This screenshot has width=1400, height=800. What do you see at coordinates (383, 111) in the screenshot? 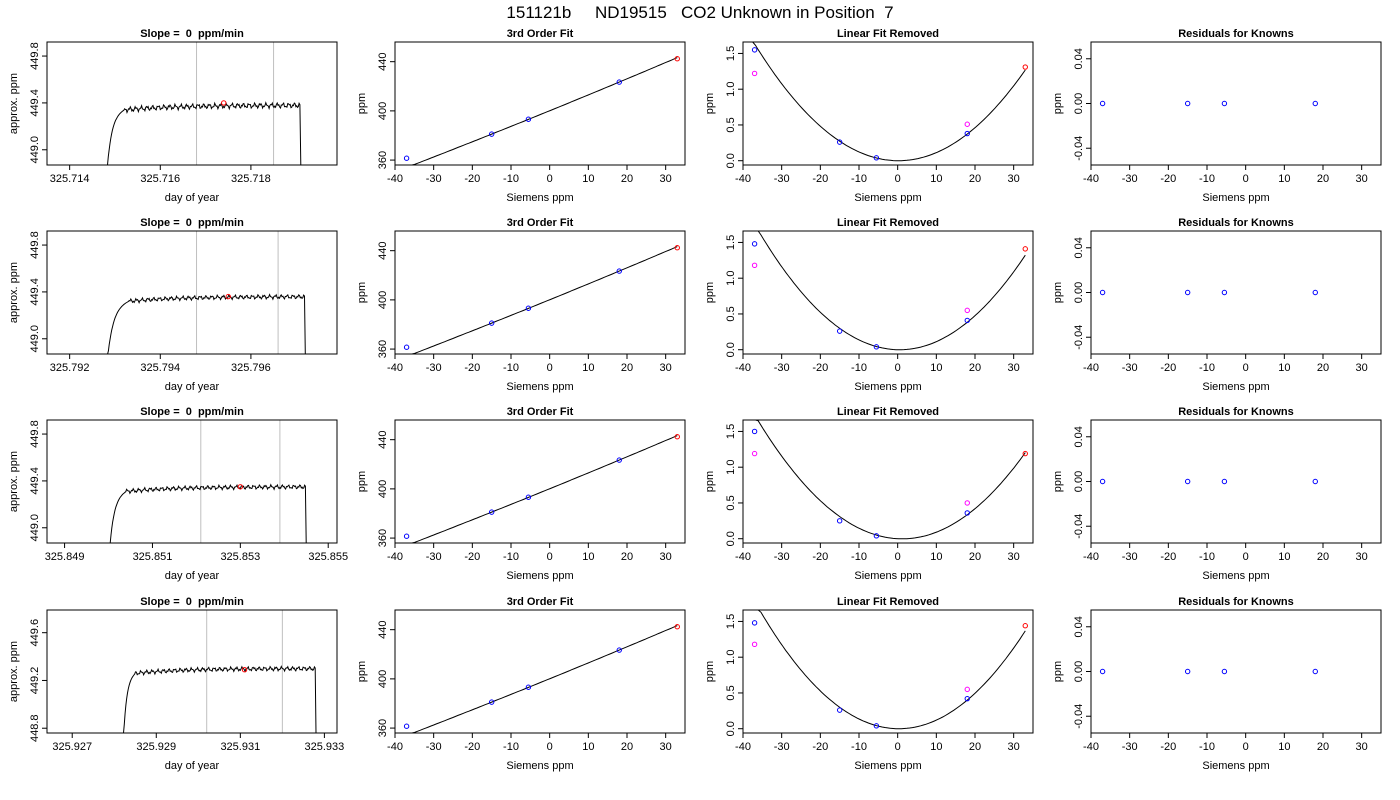
I see `y-tick-label: 400` at bounding box center [383, 111].